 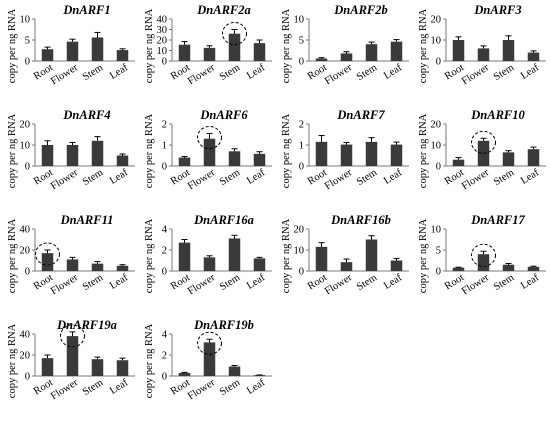 I want to click on panel-title: DnARF19a, so click(x=86, y=325).